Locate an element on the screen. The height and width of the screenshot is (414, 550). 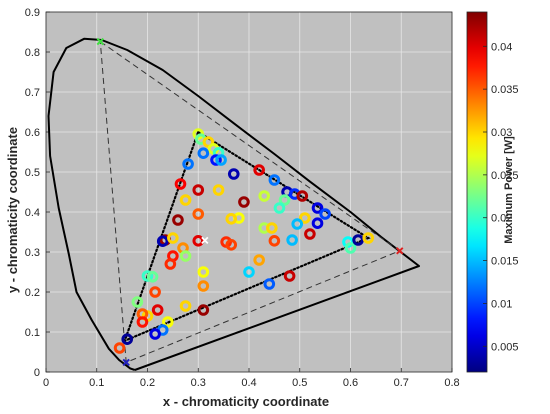
x-tick-label: 0.5 is located at coordinates (299, 383).